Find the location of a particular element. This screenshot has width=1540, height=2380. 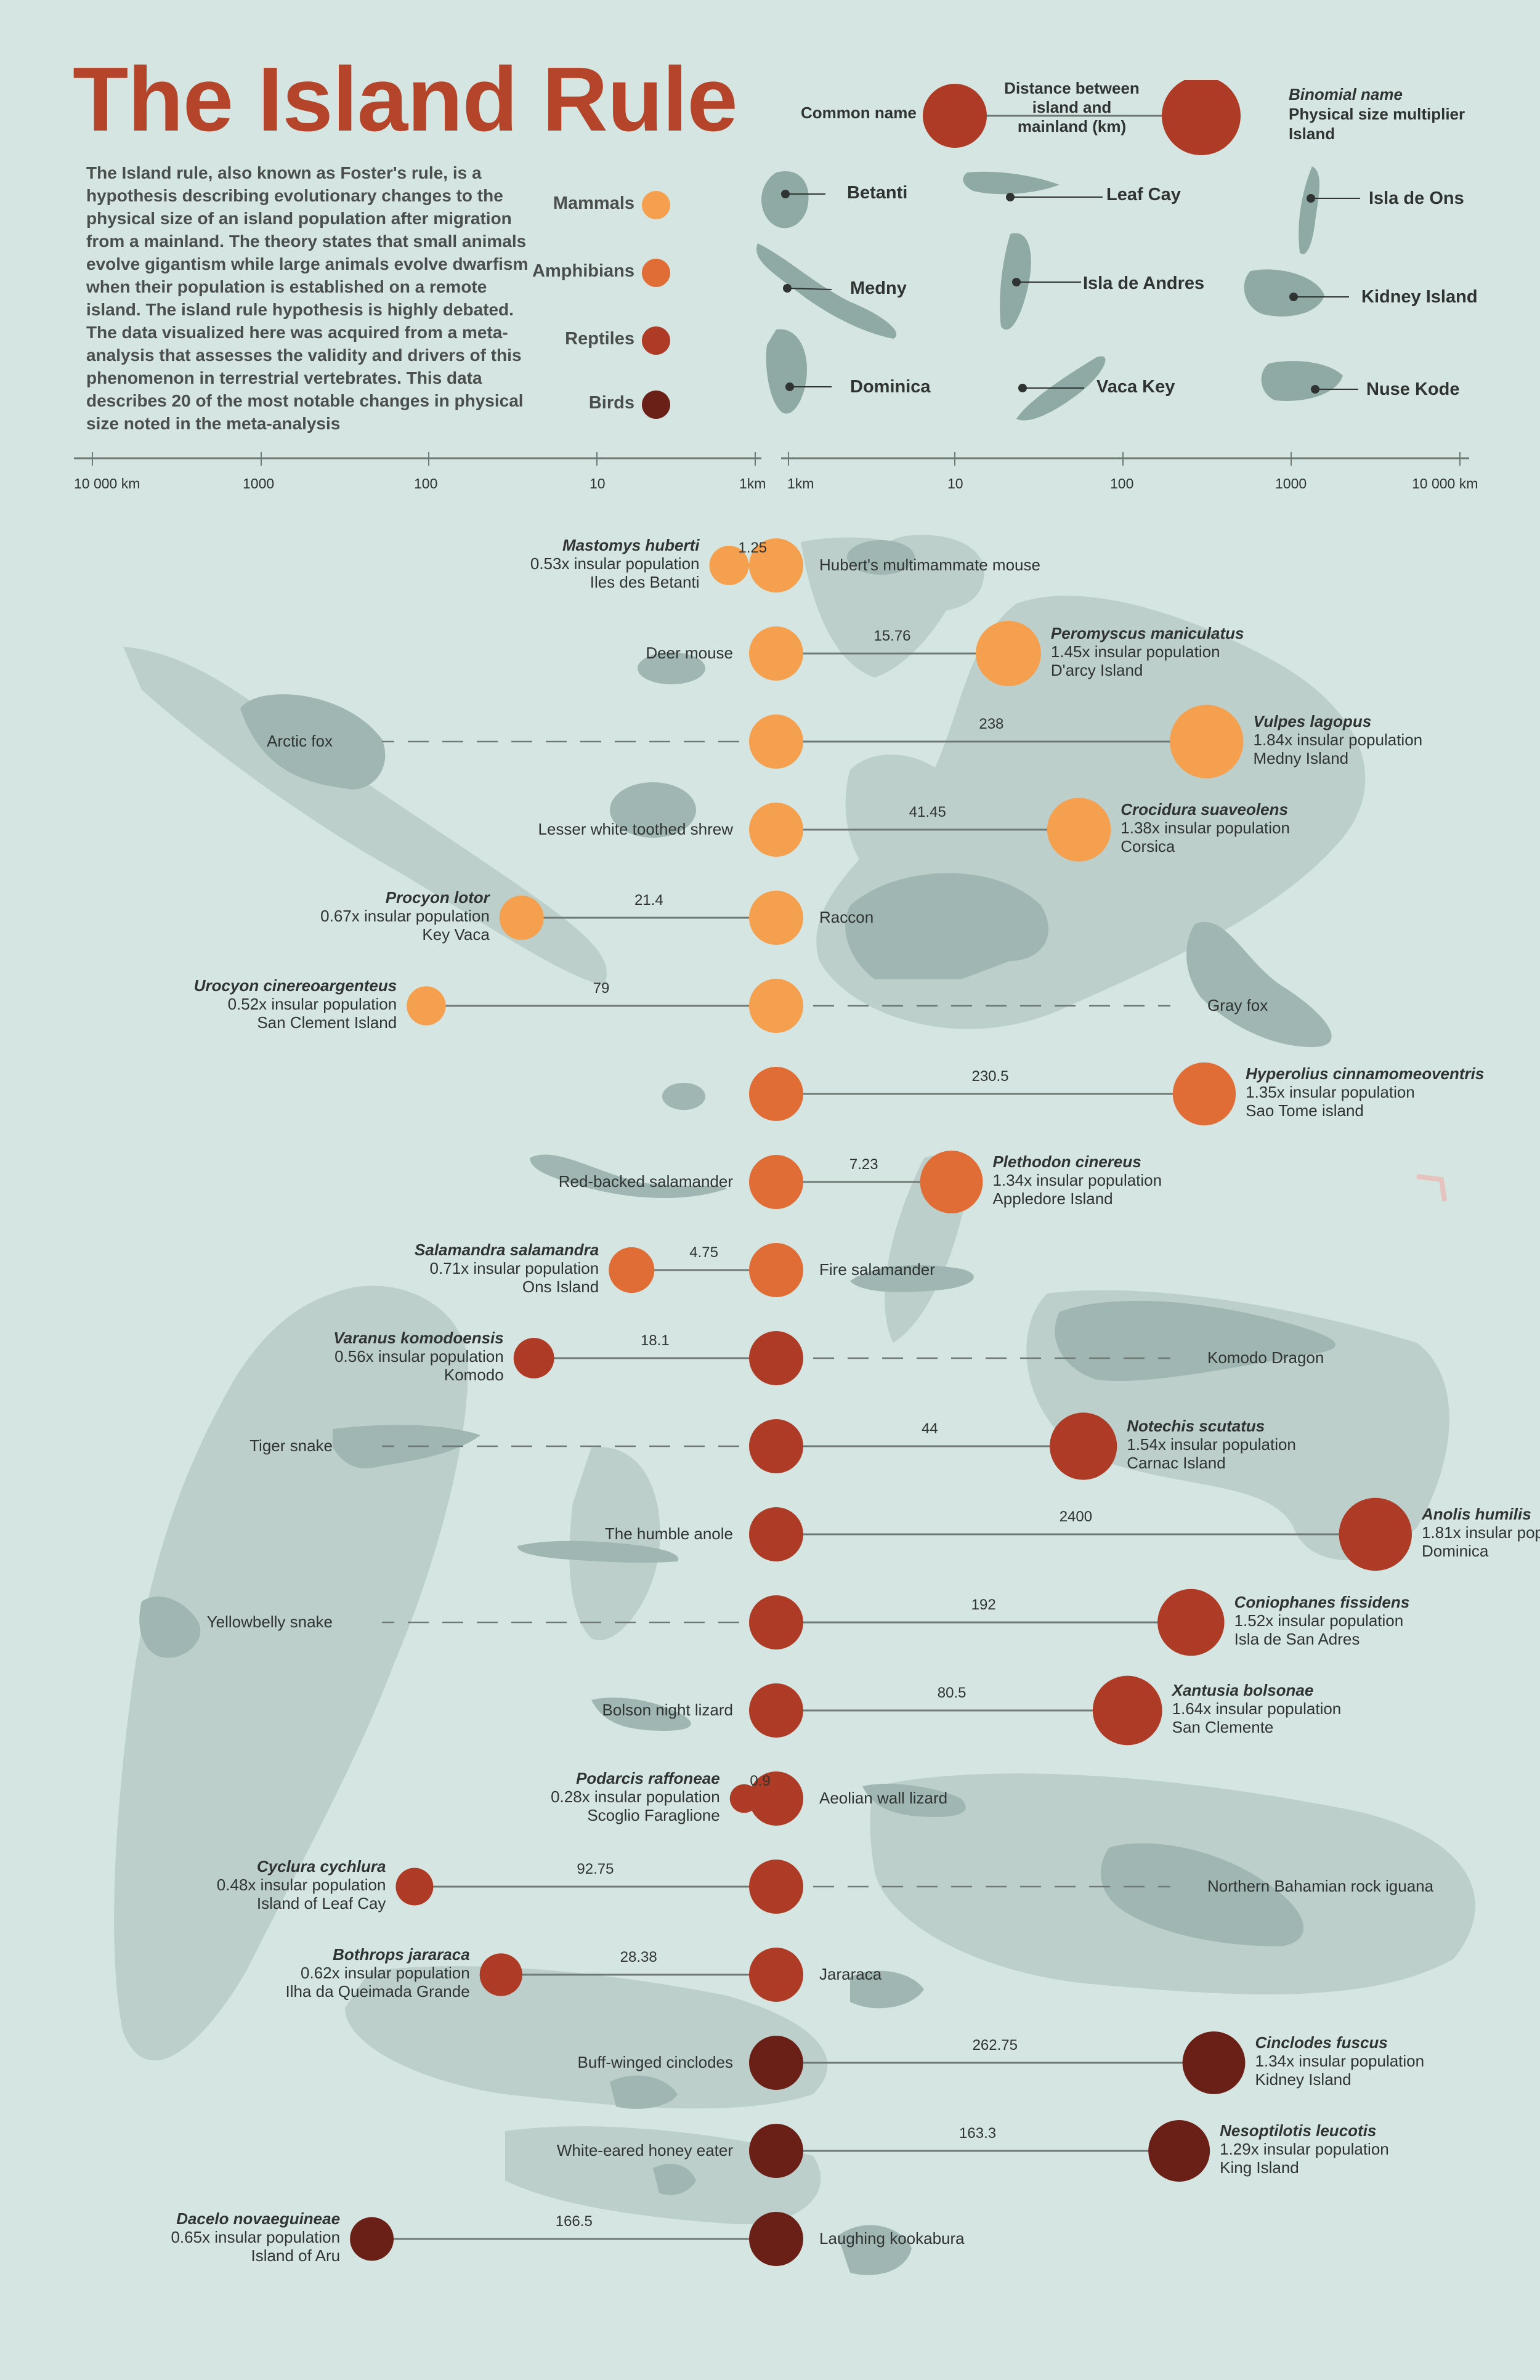

size-multiplier: 1.64x insular population is located at coordinates (1257, 1708).